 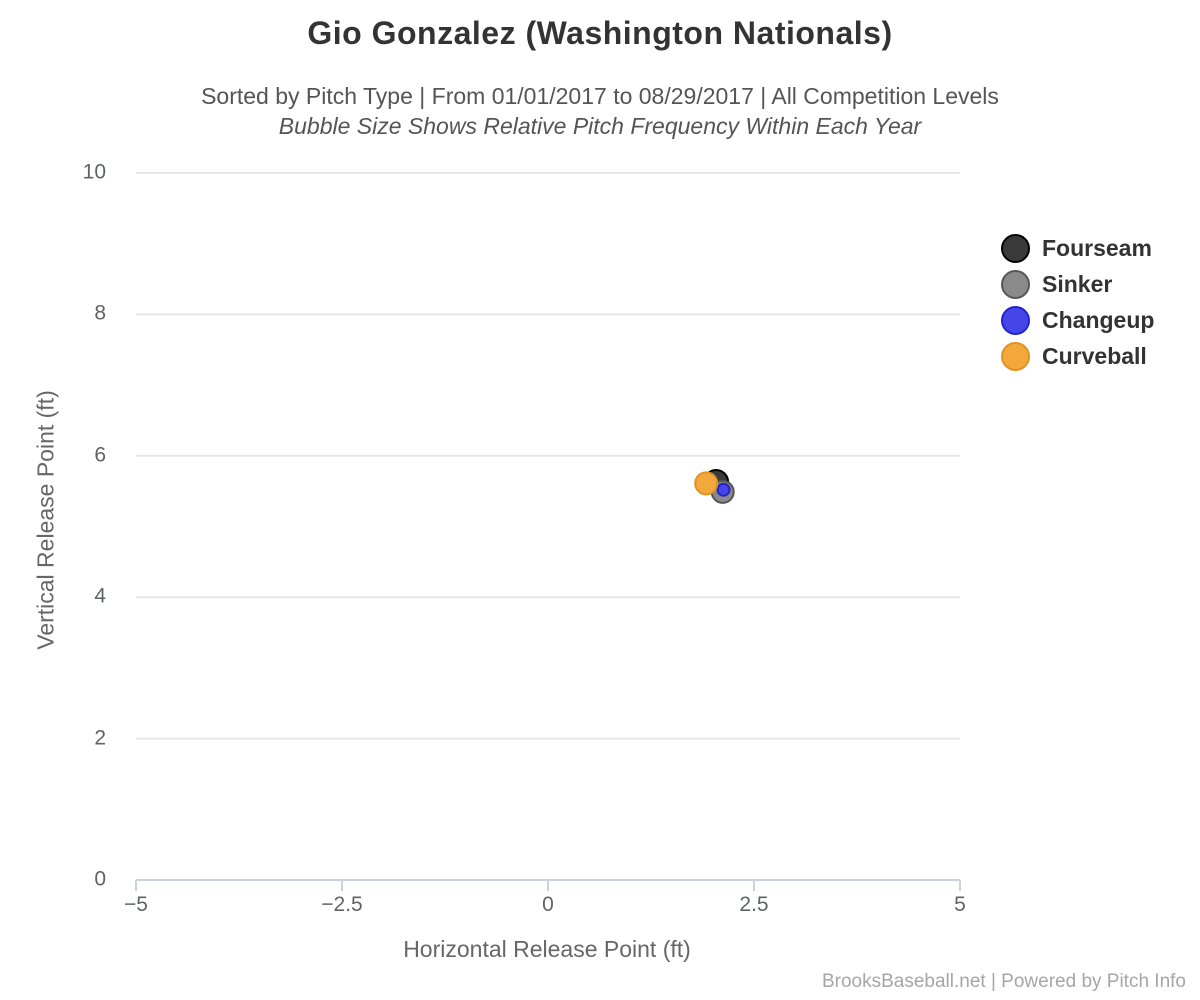 I want to click on x-tick-label-5: 5, so click(x=960, y=904).